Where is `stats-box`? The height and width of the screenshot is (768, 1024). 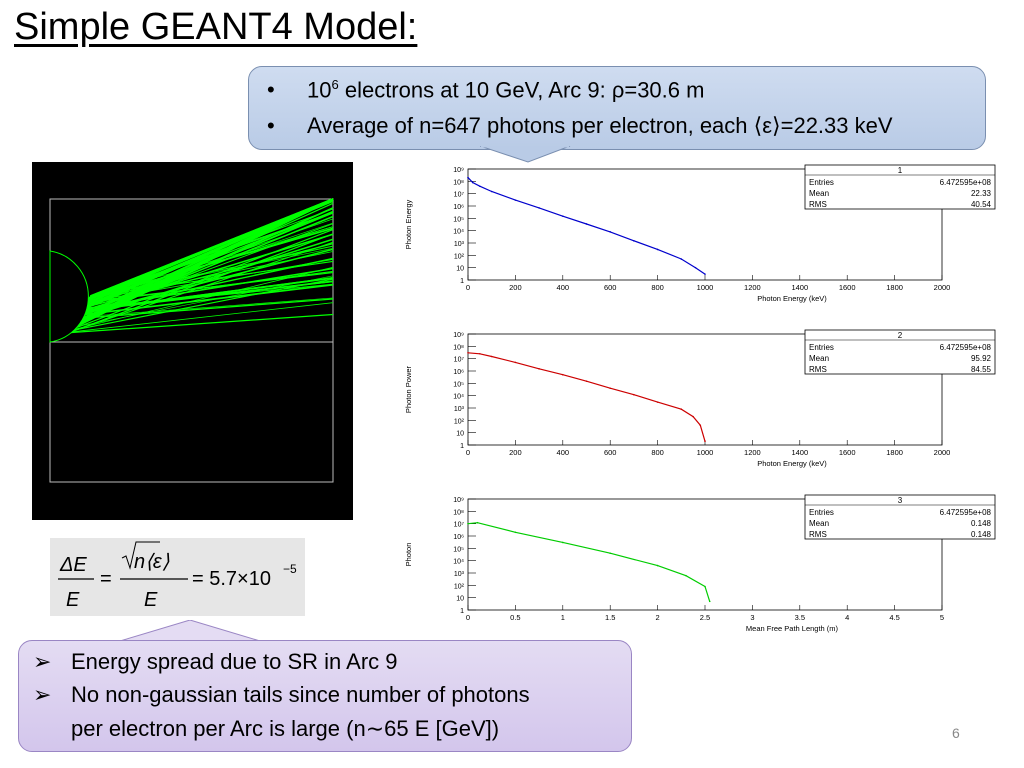 stats-box is located at coordinates (900, 187).